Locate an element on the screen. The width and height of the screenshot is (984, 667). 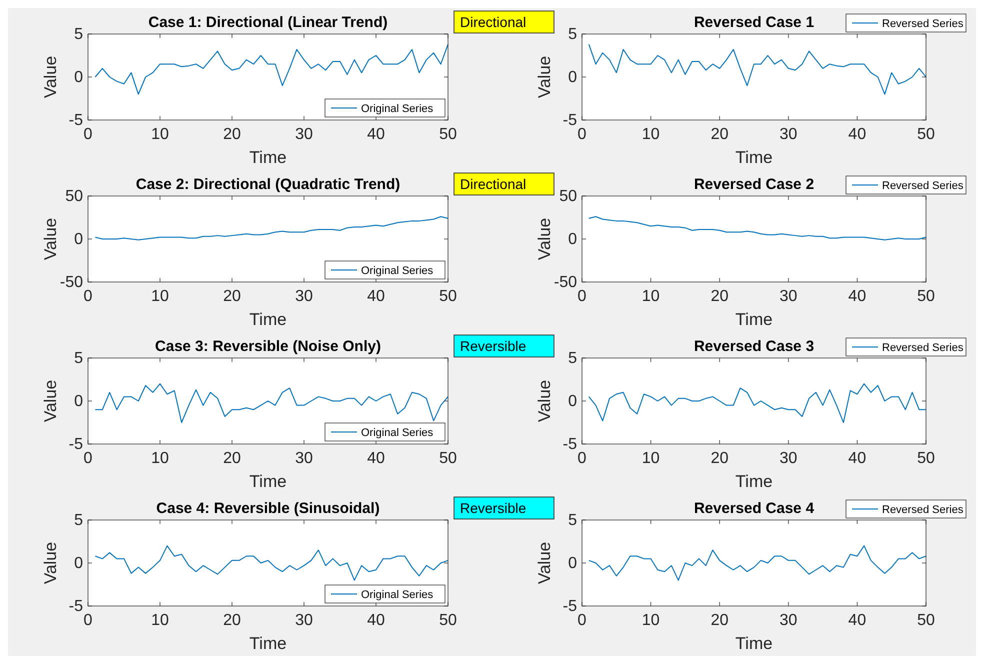
chart-title: Reversed Case 1 is located at coordinates (754, 22).